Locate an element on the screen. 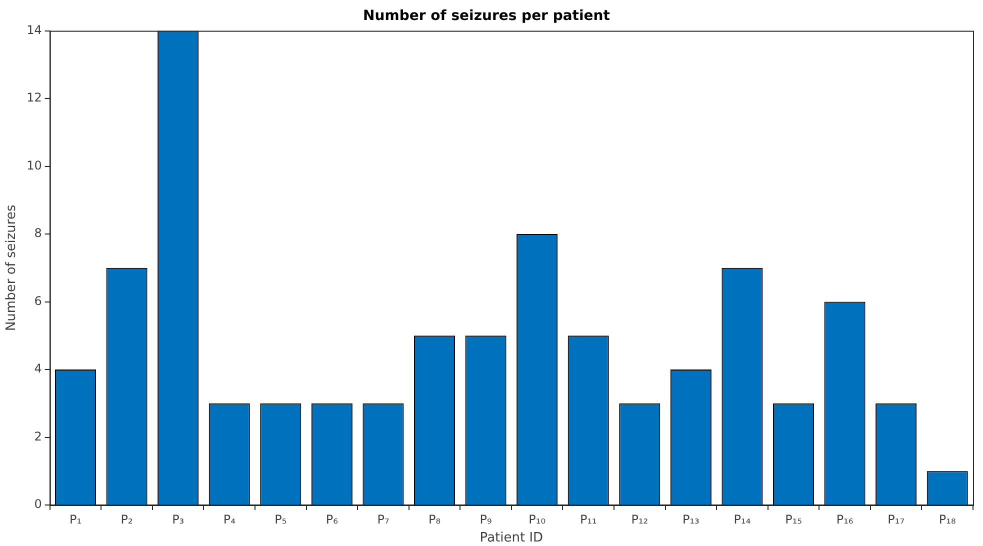  x-tick-label: P₇ is located at coordinates (383, 519).